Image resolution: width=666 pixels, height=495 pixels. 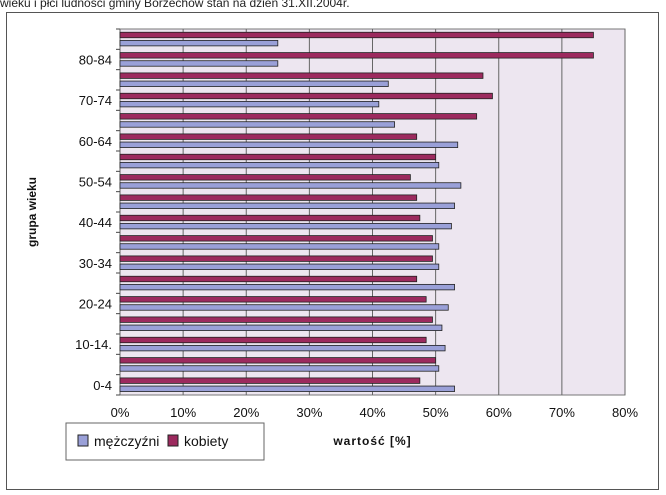 What do you see at coordinates (93, 344) in the screenshot?
I see `y-tick-label: 10-14.` at bounding box center [93, 344].